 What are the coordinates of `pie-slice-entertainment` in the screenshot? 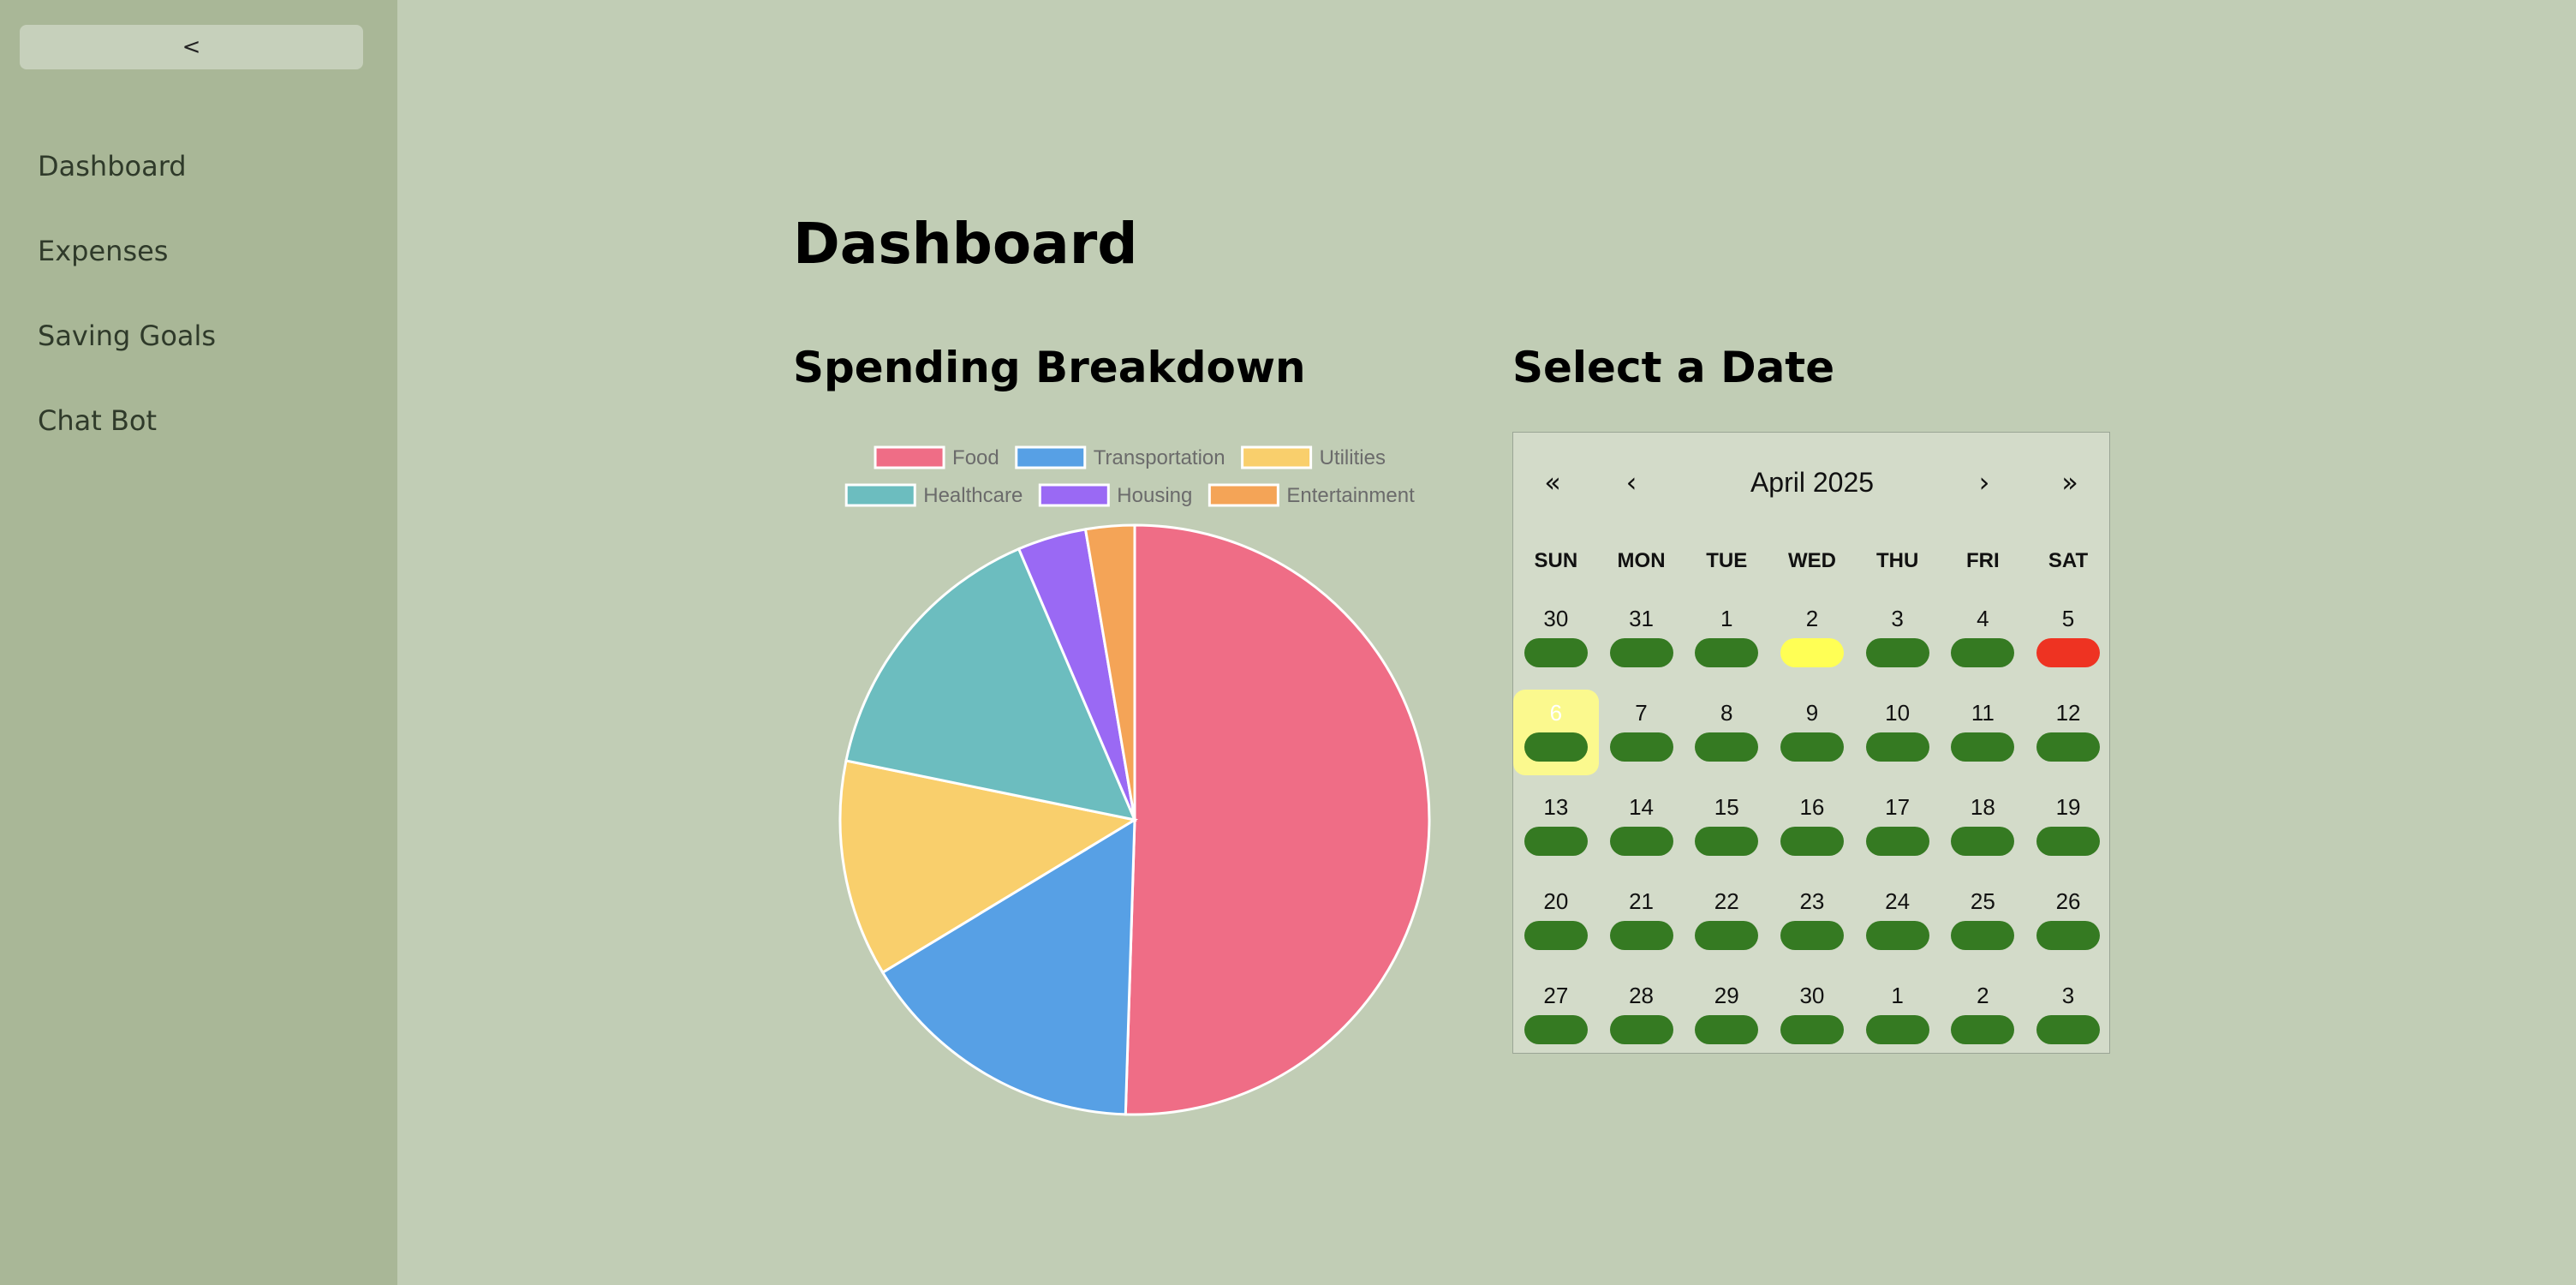 It's located at (1109, 672).